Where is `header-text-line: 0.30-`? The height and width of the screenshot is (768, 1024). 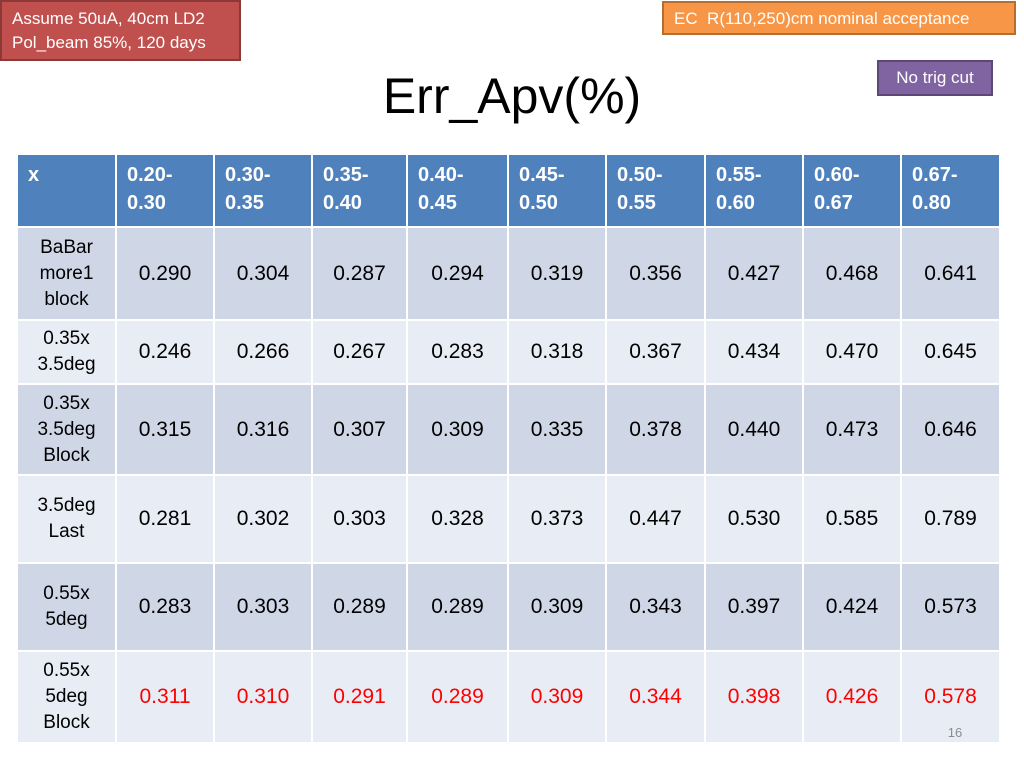 header-text-line: 0.30- is located at coordinates (248, 175).